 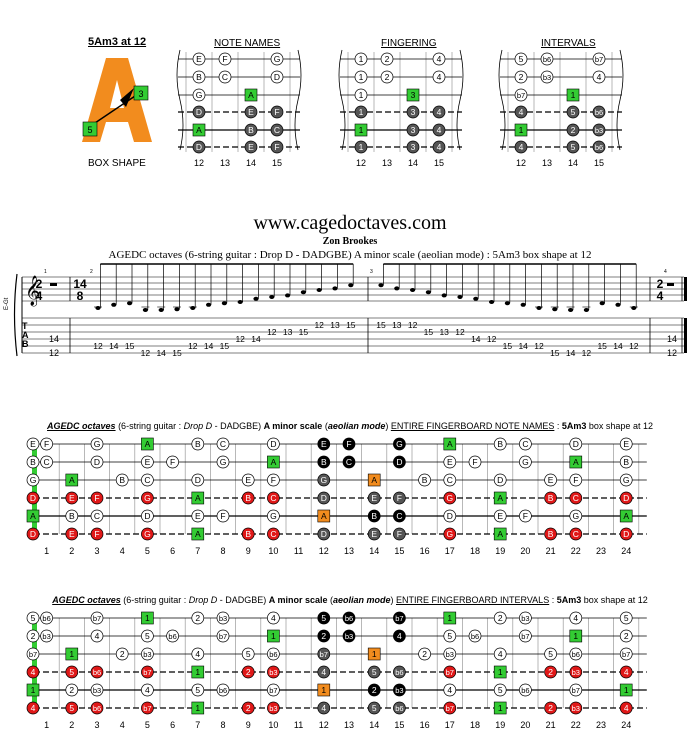 What do you see at coordinates (46, 725) in the screenshot?
I see `fret-number: 1` at bounding box center [46, 725].